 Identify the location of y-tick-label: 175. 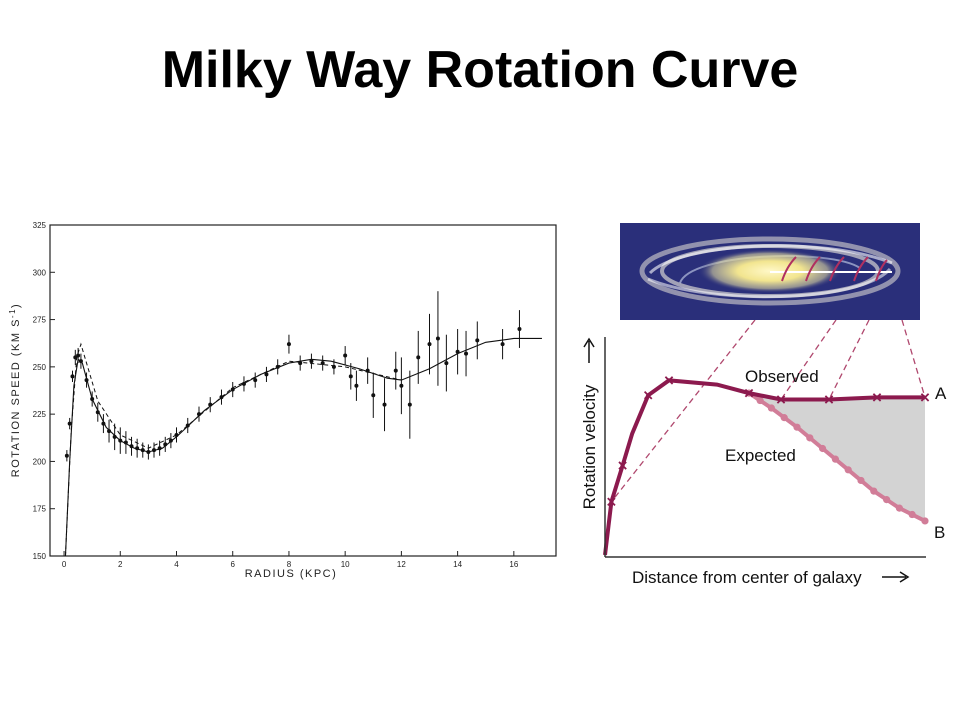
(40, 509).